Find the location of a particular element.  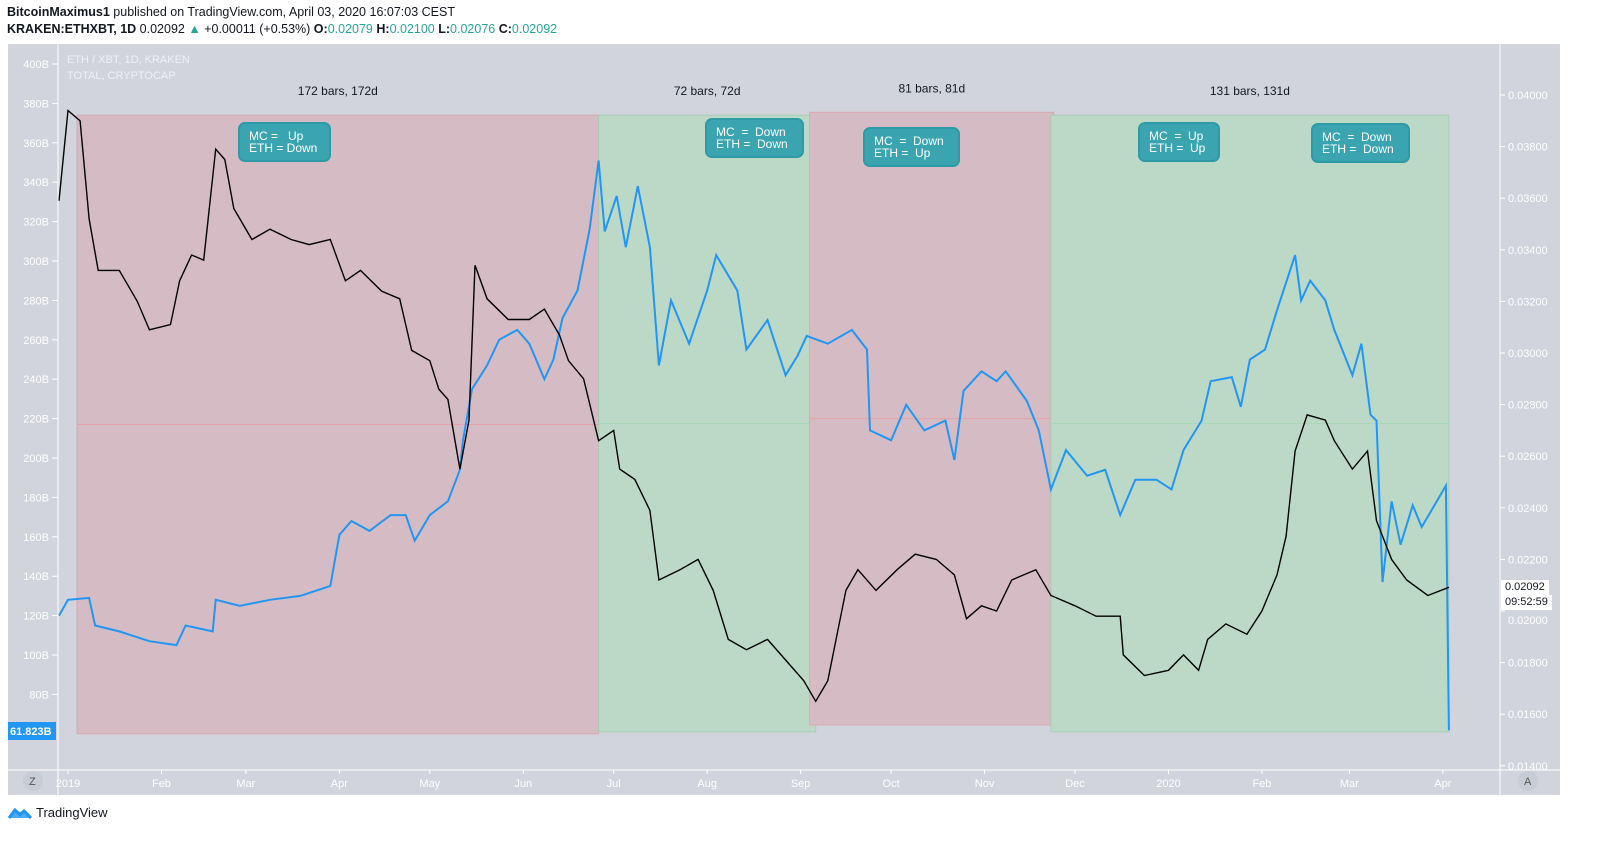

right-tick-label: 0.03200 is located at coordinates (1528, 302).